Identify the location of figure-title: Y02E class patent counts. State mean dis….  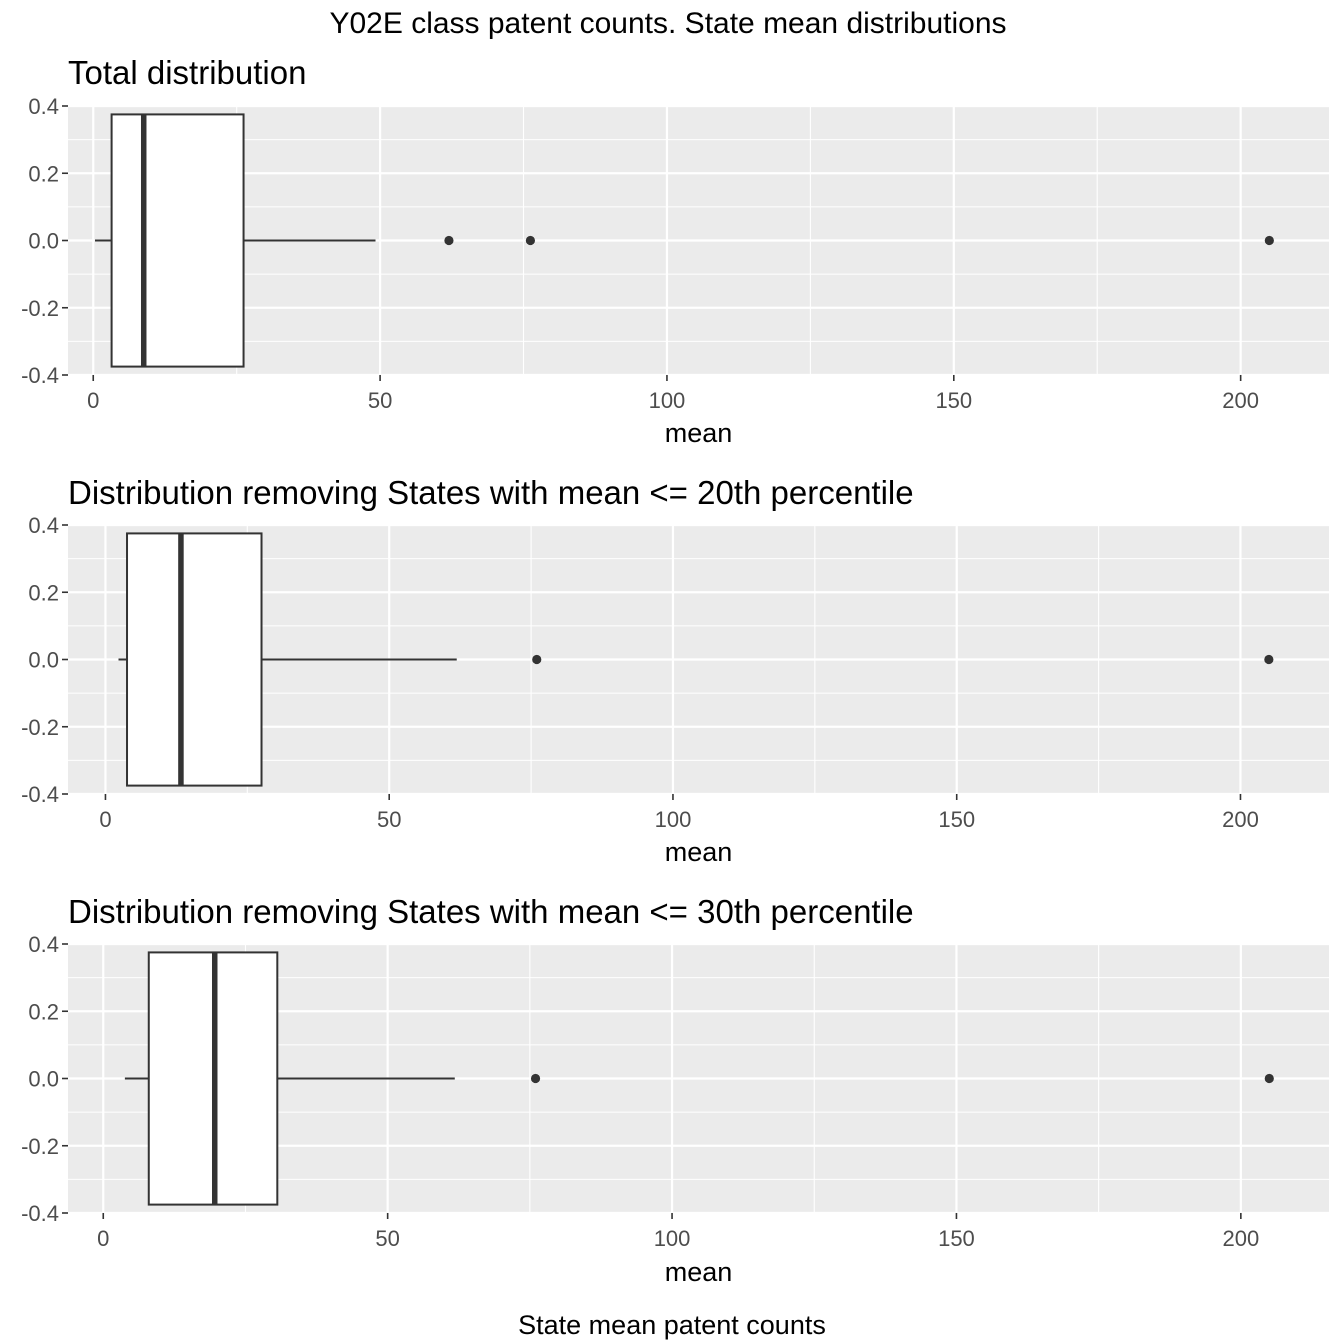
(667, 23).